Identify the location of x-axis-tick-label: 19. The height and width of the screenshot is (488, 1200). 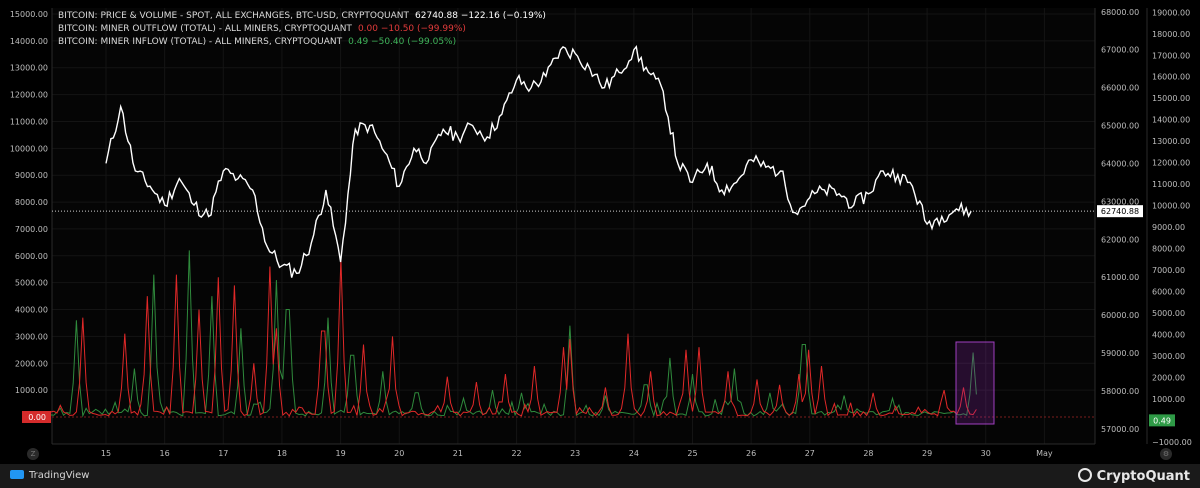
(341, 453).